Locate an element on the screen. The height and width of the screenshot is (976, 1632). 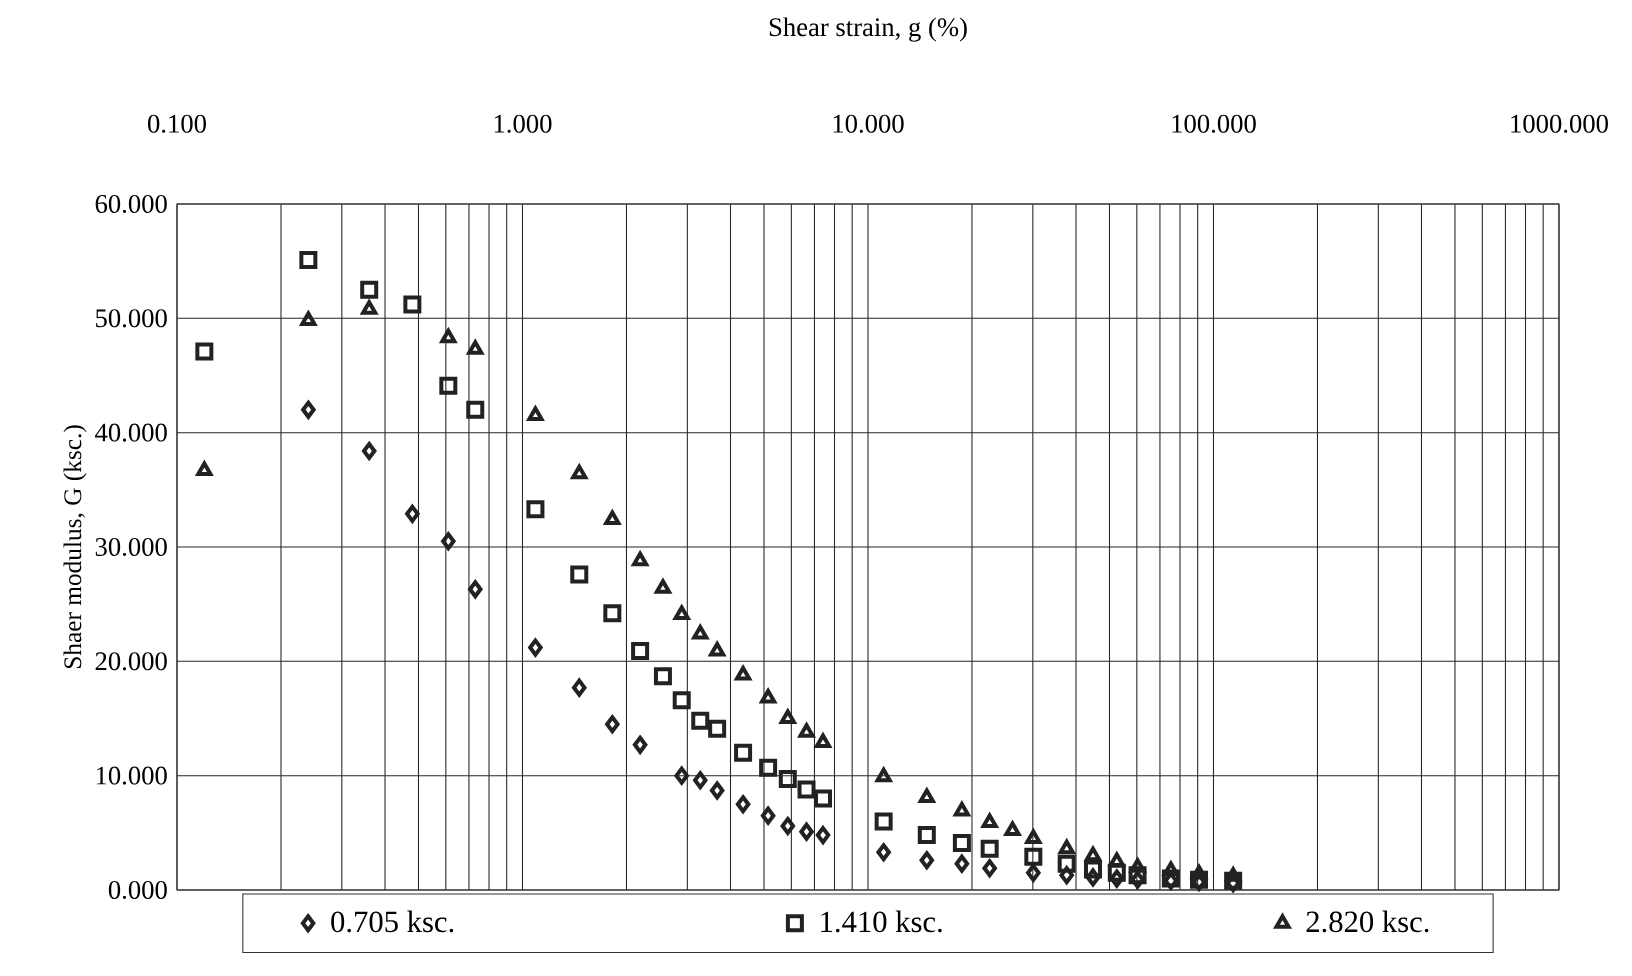
legend-label: 2.820 ksc. is located at coordinates (1367, 921).